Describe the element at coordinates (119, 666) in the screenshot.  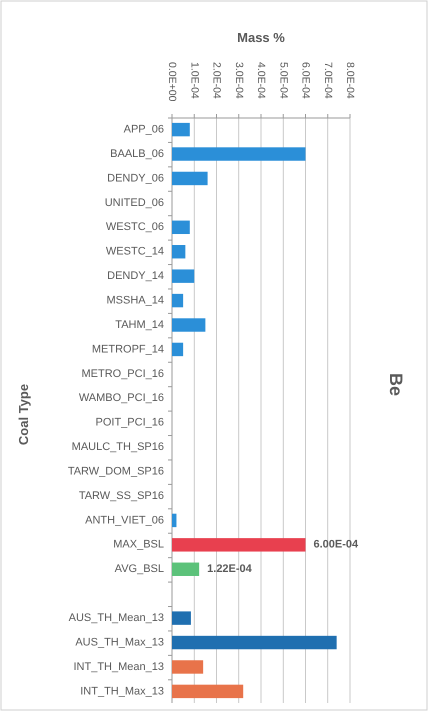
I see `y-tick-label: INT_TH_Mean_13` at that location.